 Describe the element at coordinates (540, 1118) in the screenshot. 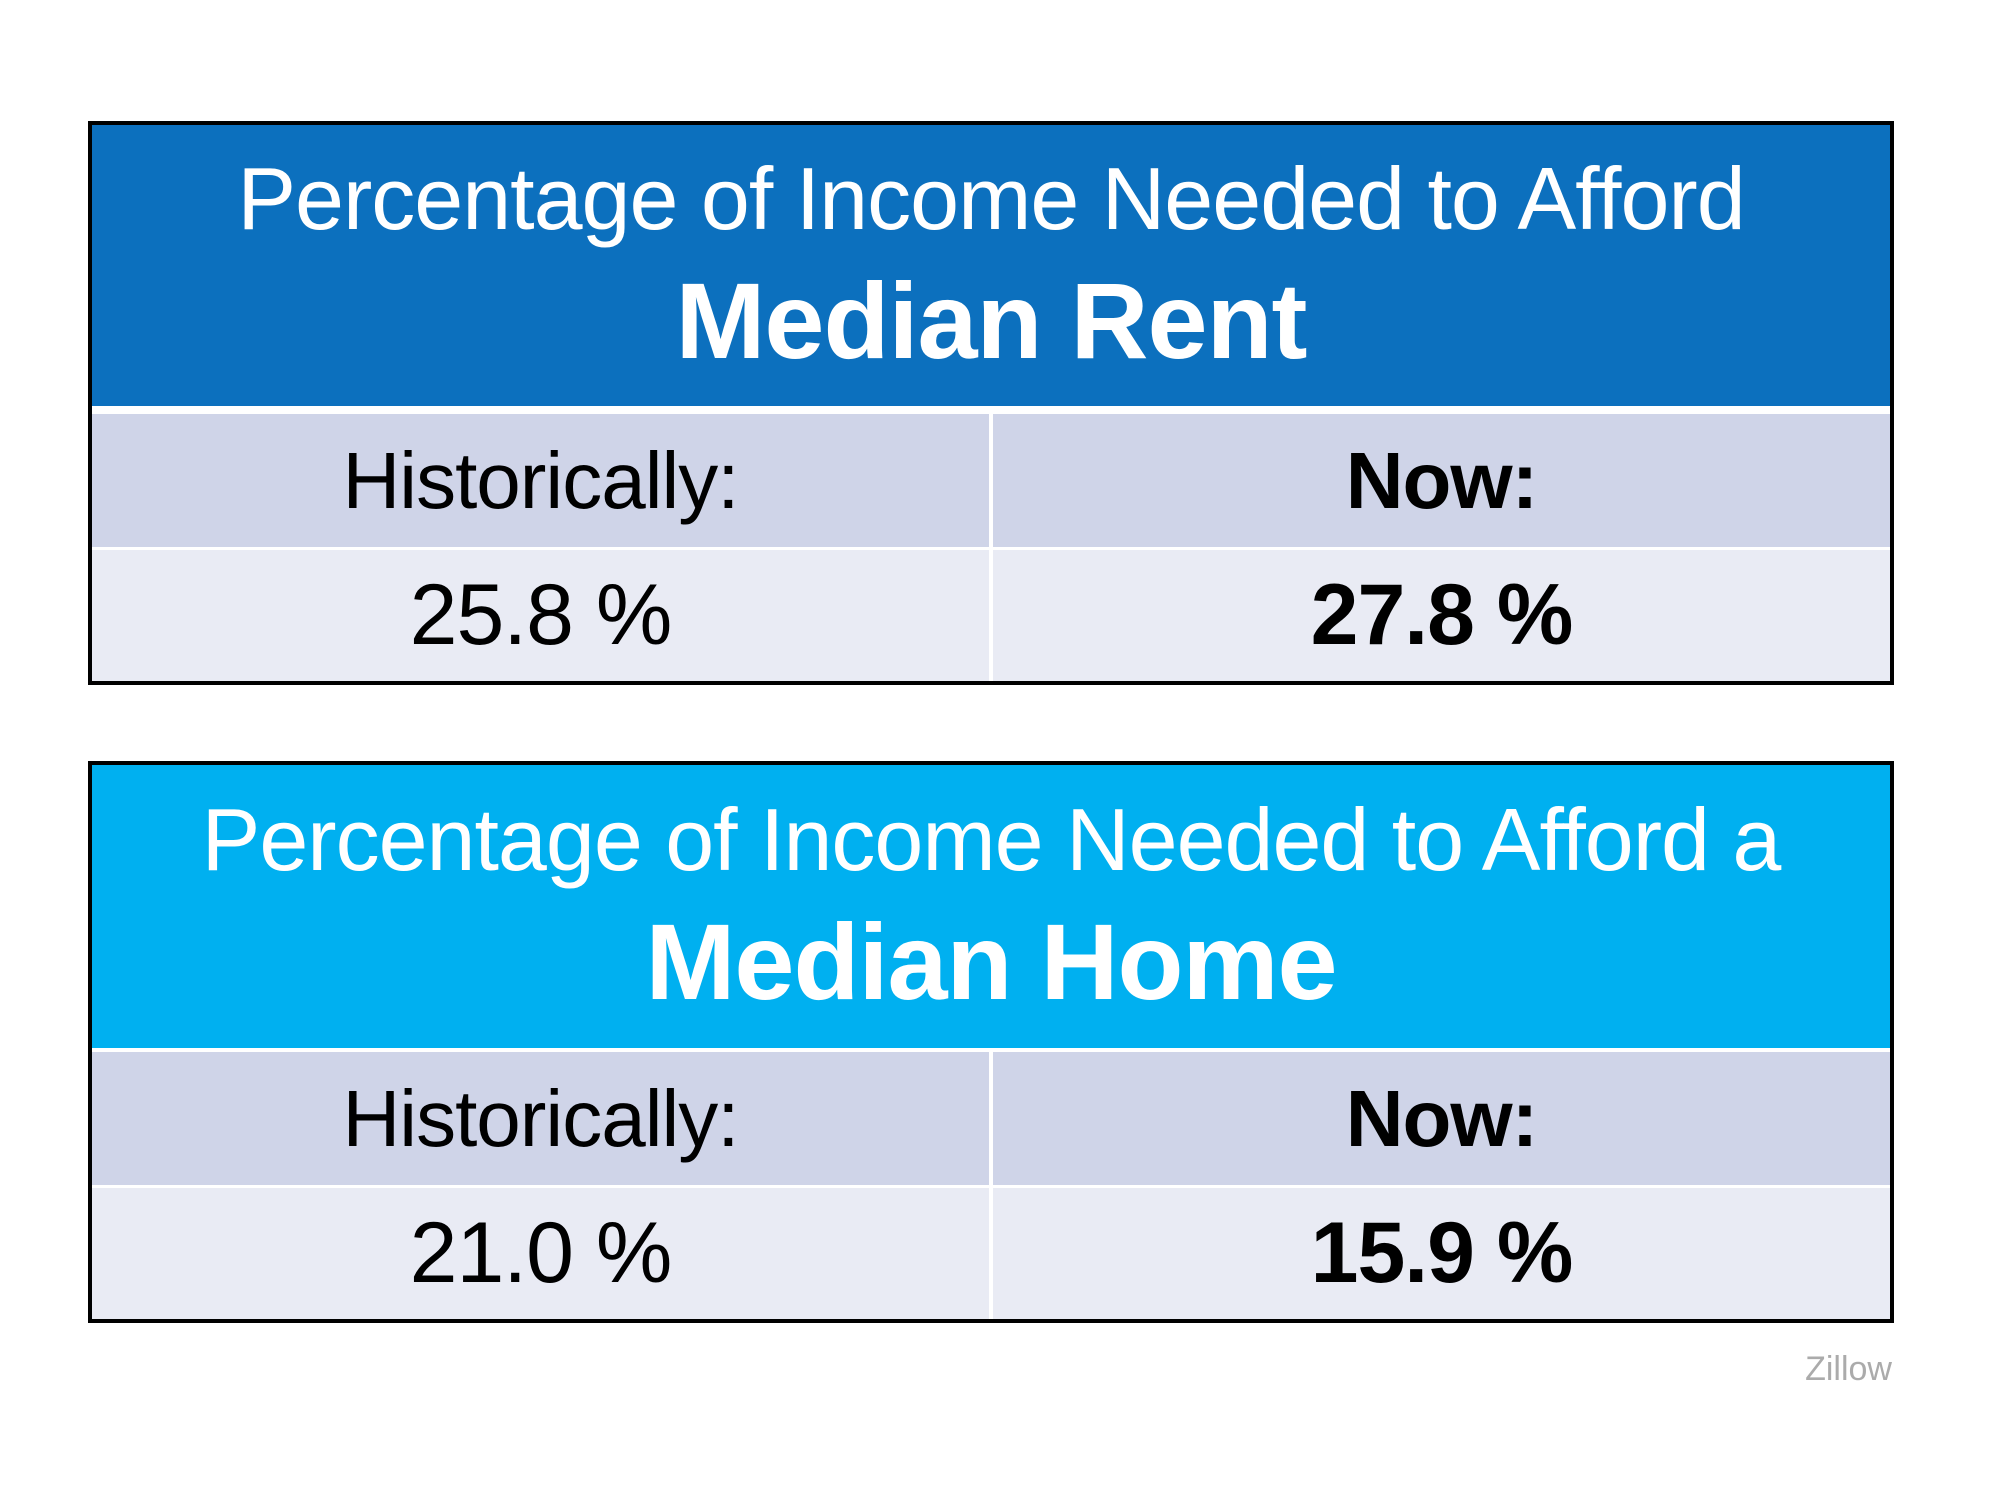

I see `home-historically-label: Historically:` at that location.